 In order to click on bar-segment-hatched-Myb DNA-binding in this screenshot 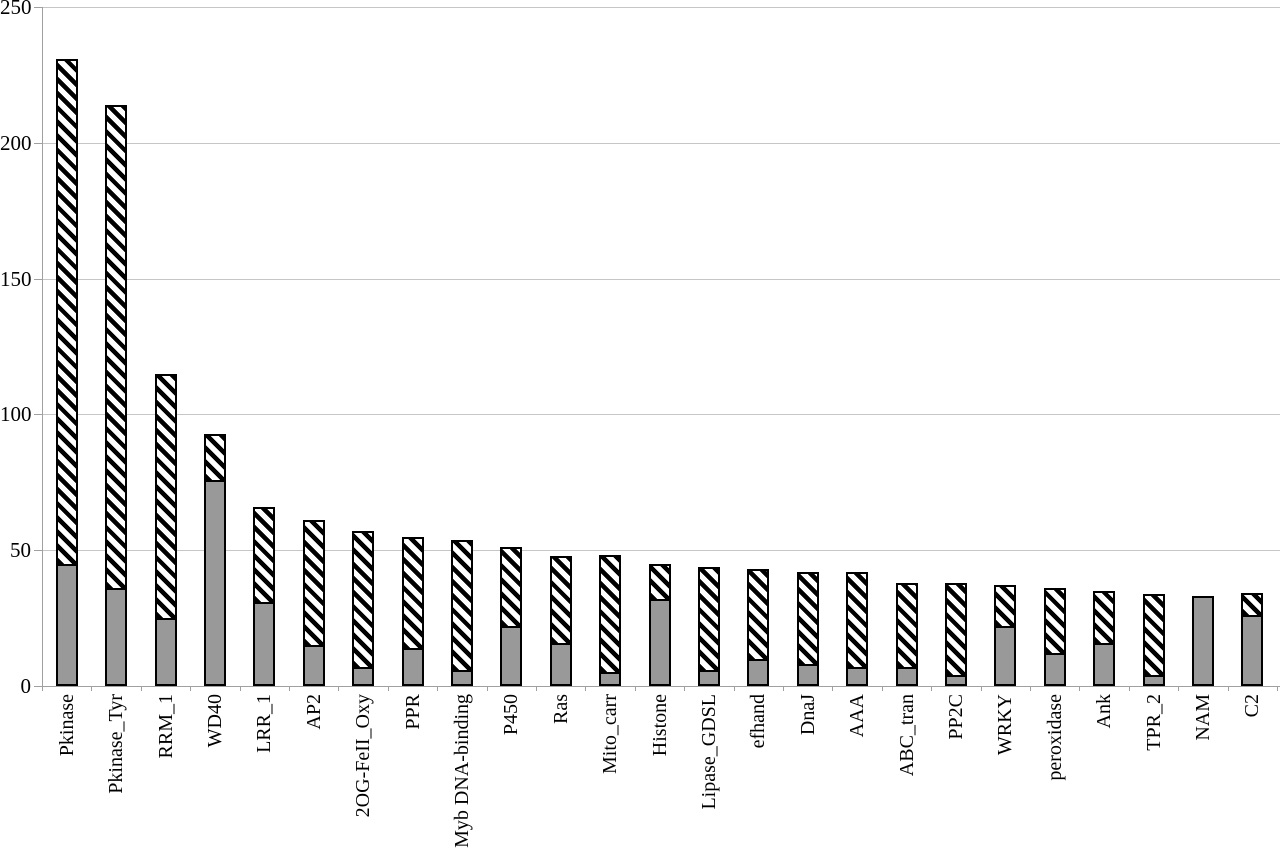, I will do `click(462, 605)`.